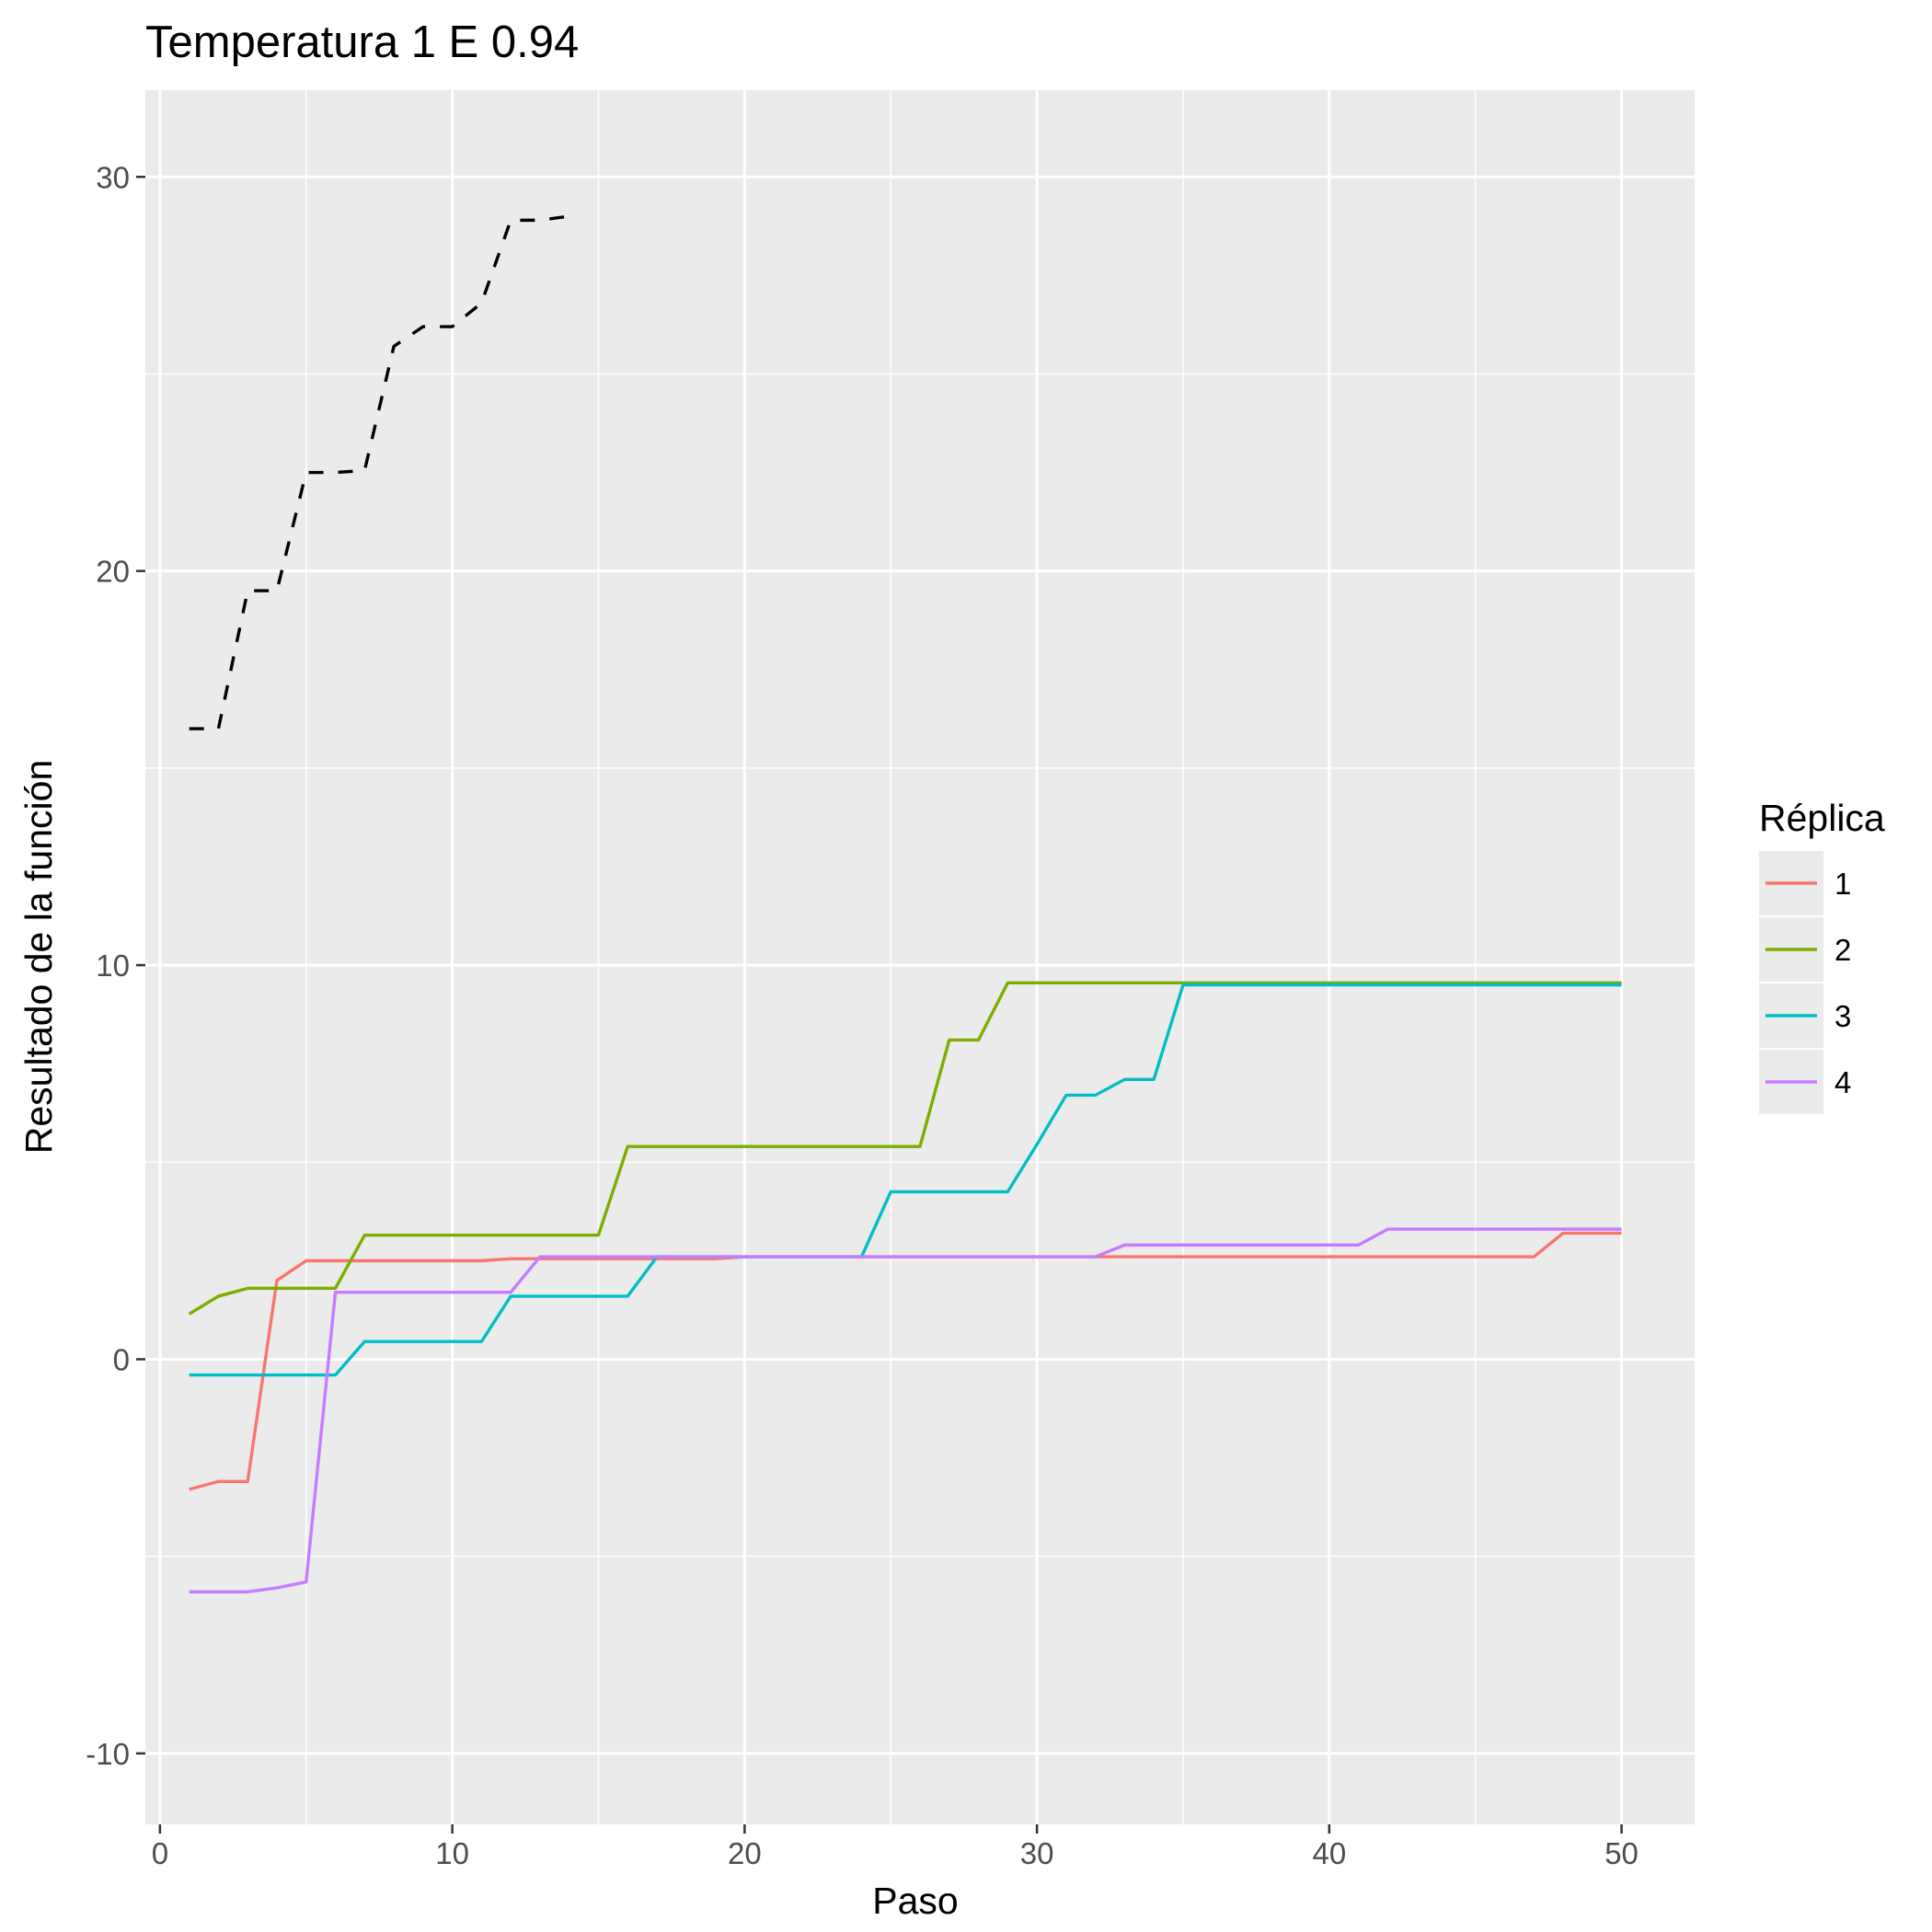  What do you see at coordinates (113, 177) in the screenshot?
I see `y-tick-label: 30` at bounding box center [113, 177].